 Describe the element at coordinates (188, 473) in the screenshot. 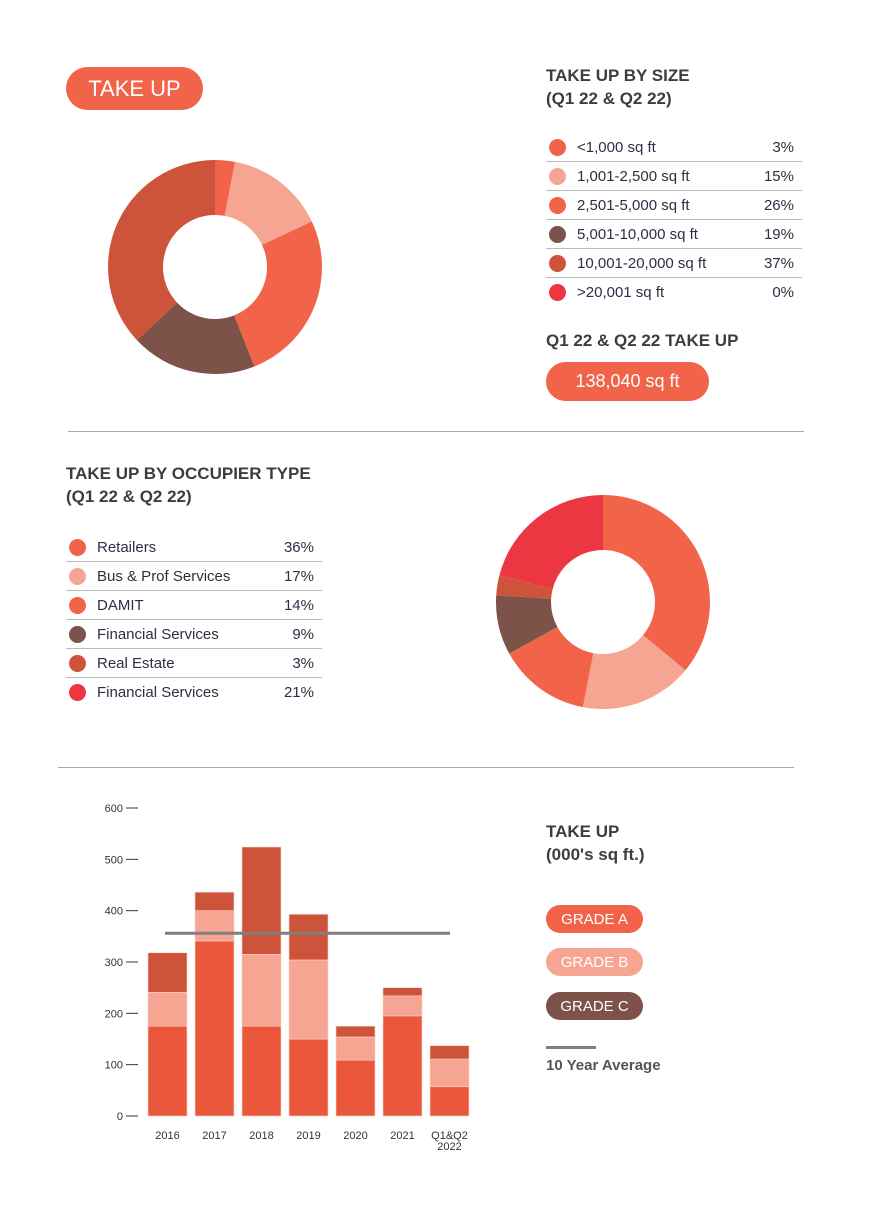

I see `occupier-title-line1: TAKE UP BY OCCUPIER TYPE` at that location.